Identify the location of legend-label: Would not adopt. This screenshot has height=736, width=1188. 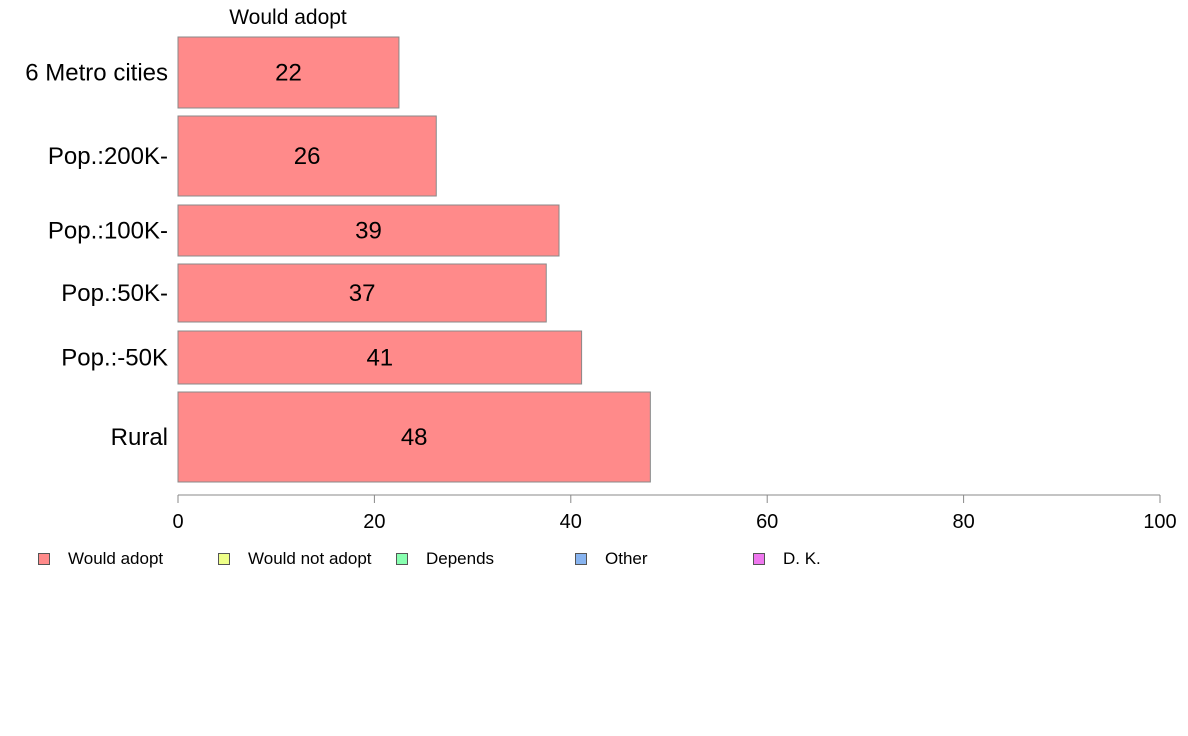
(310, 558).